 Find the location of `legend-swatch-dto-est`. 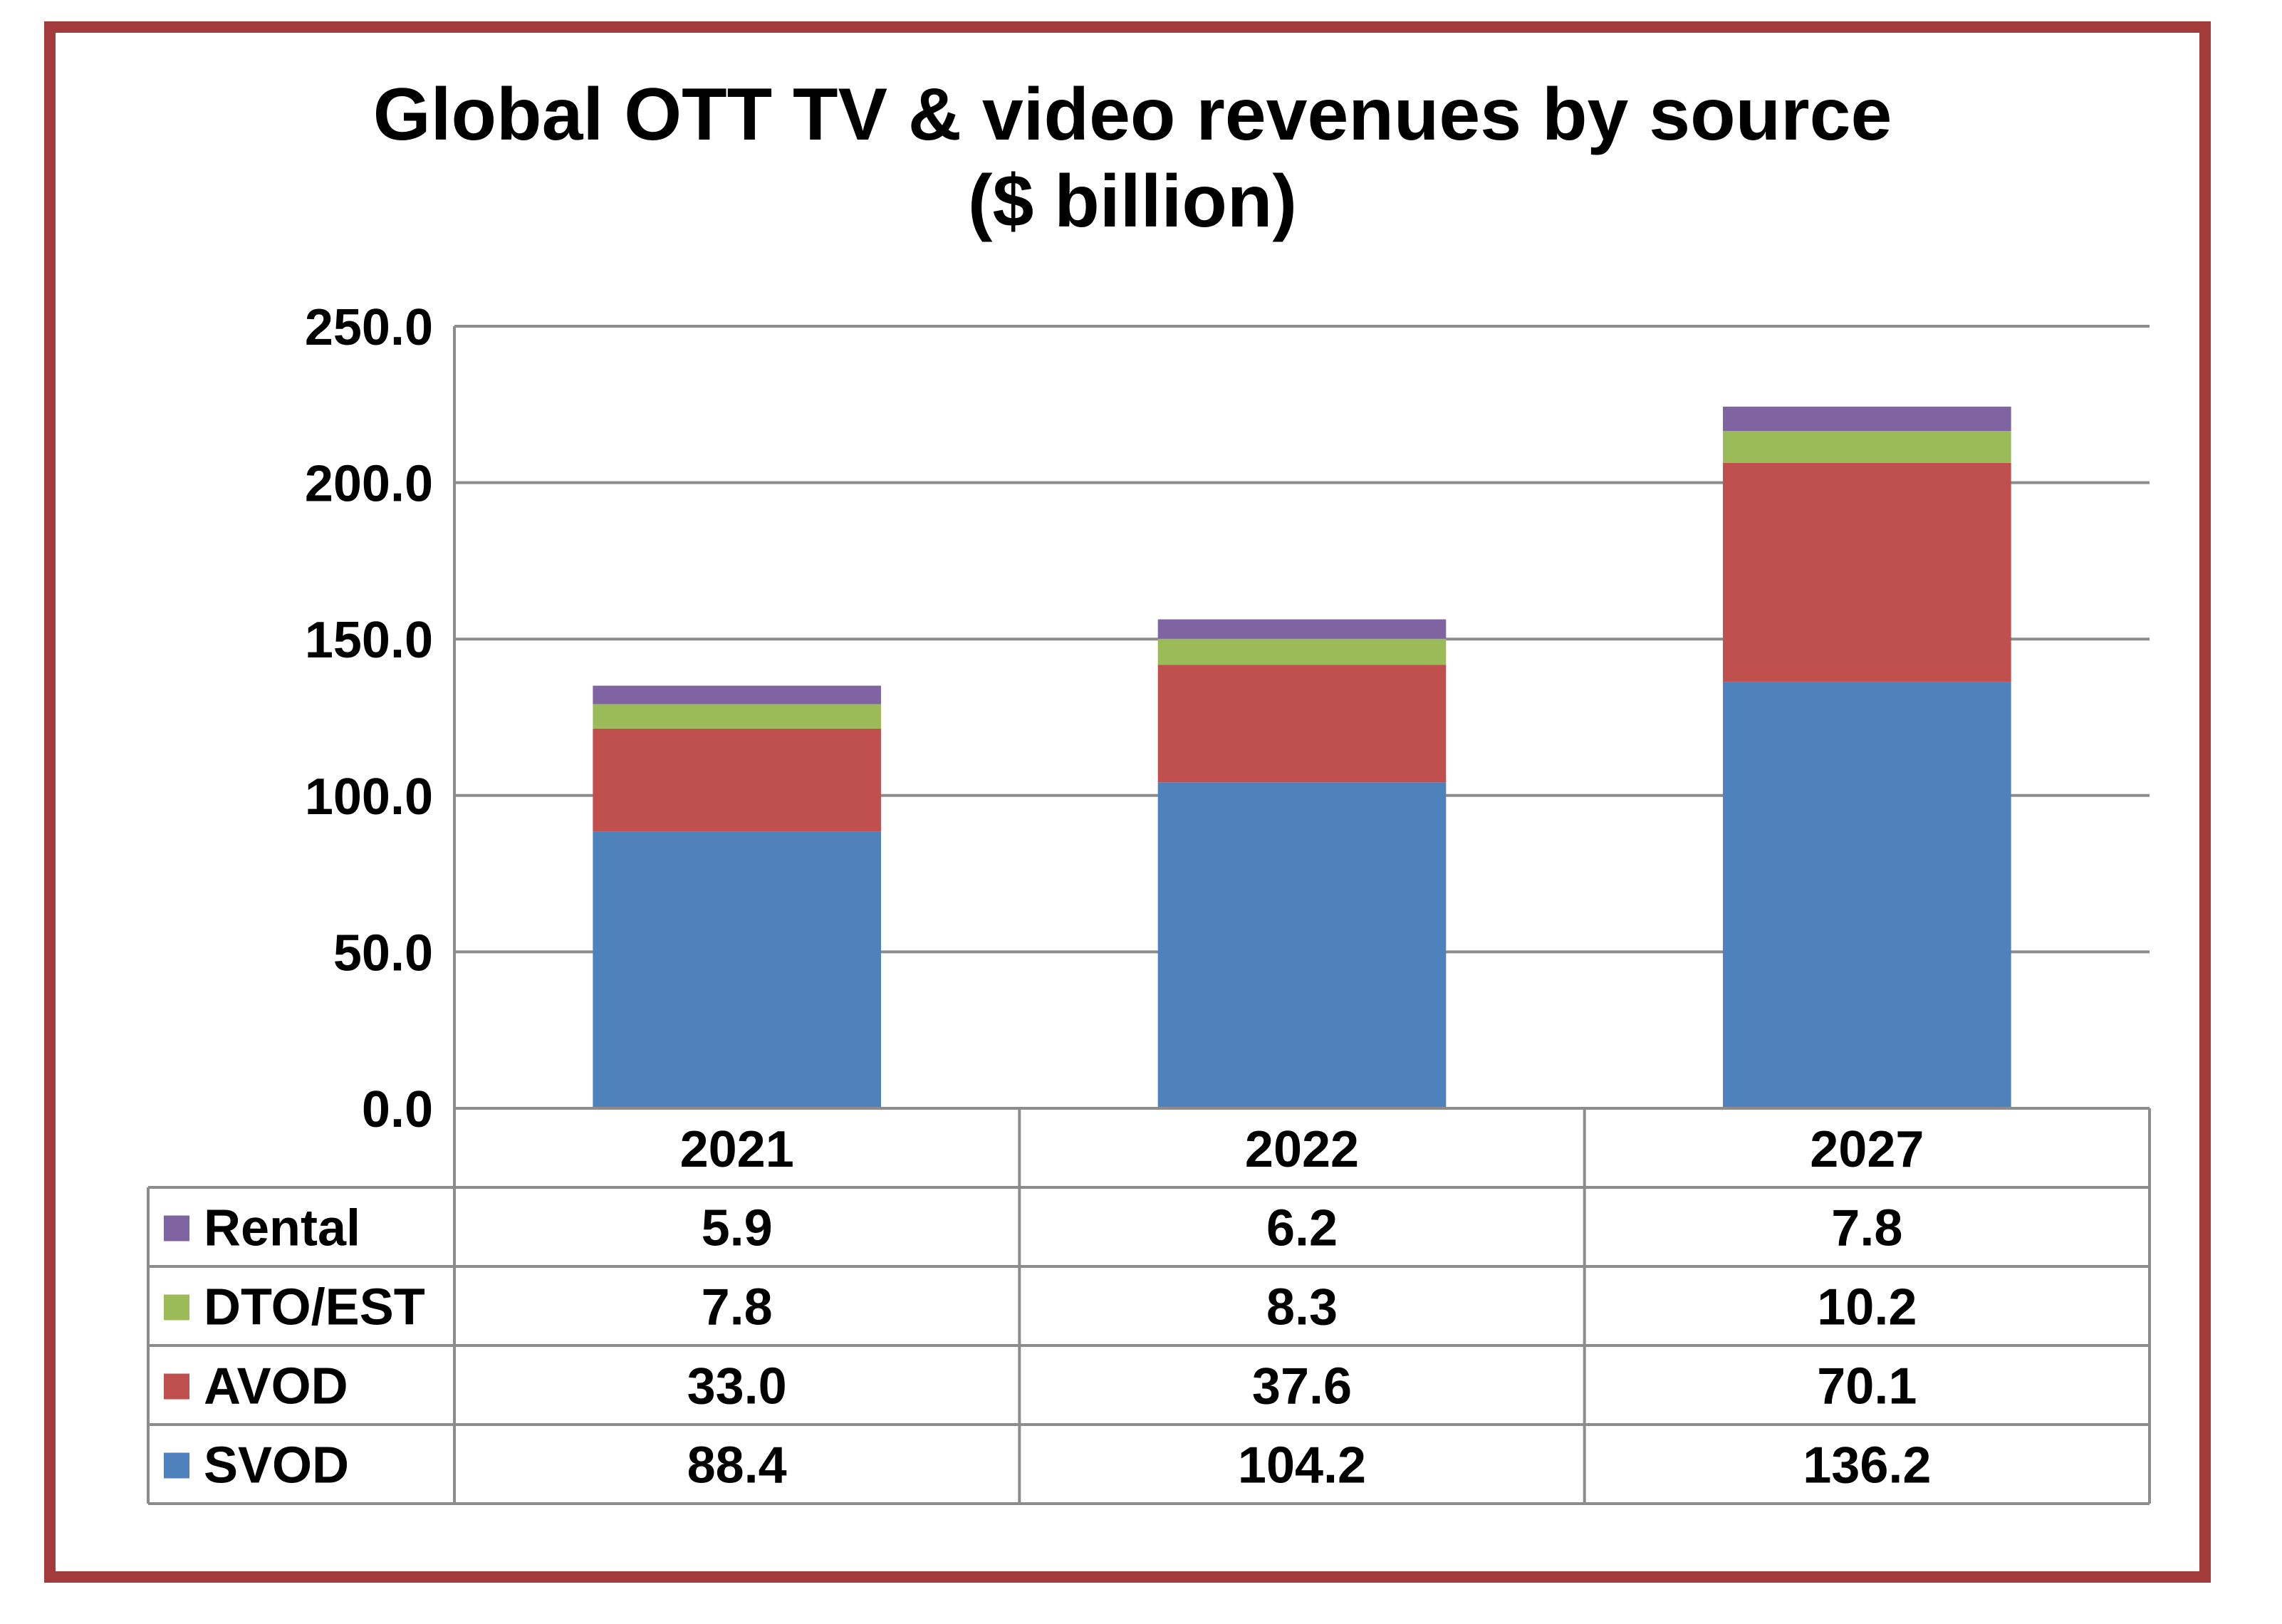

legend-swatch-dto-est is located at coordinates (176, 1307).